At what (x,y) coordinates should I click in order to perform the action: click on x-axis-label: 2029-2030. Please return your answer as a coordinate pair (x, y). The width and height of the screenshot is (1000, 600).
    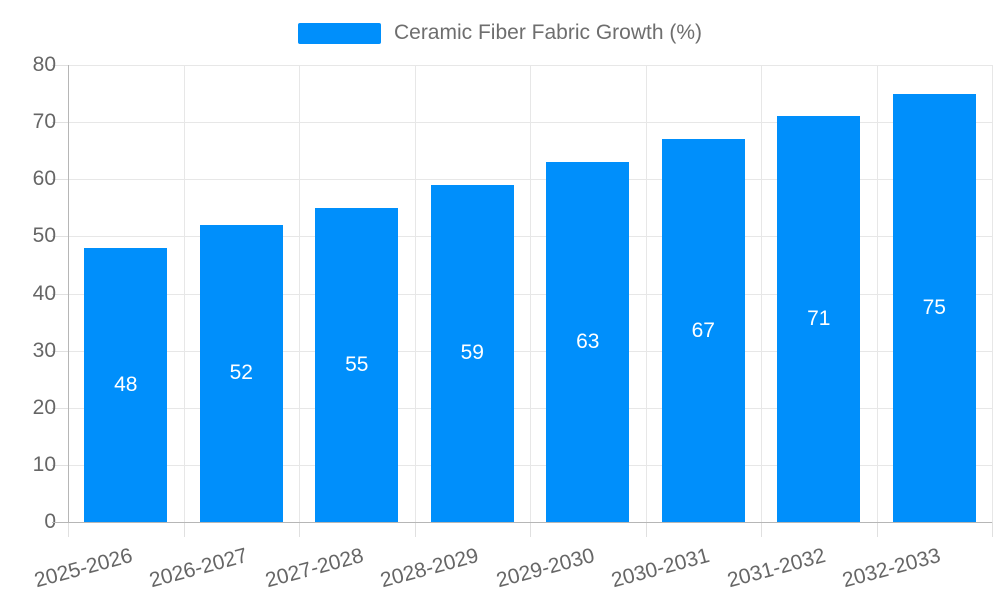
    Looking at the image, I should click on (545, 568).